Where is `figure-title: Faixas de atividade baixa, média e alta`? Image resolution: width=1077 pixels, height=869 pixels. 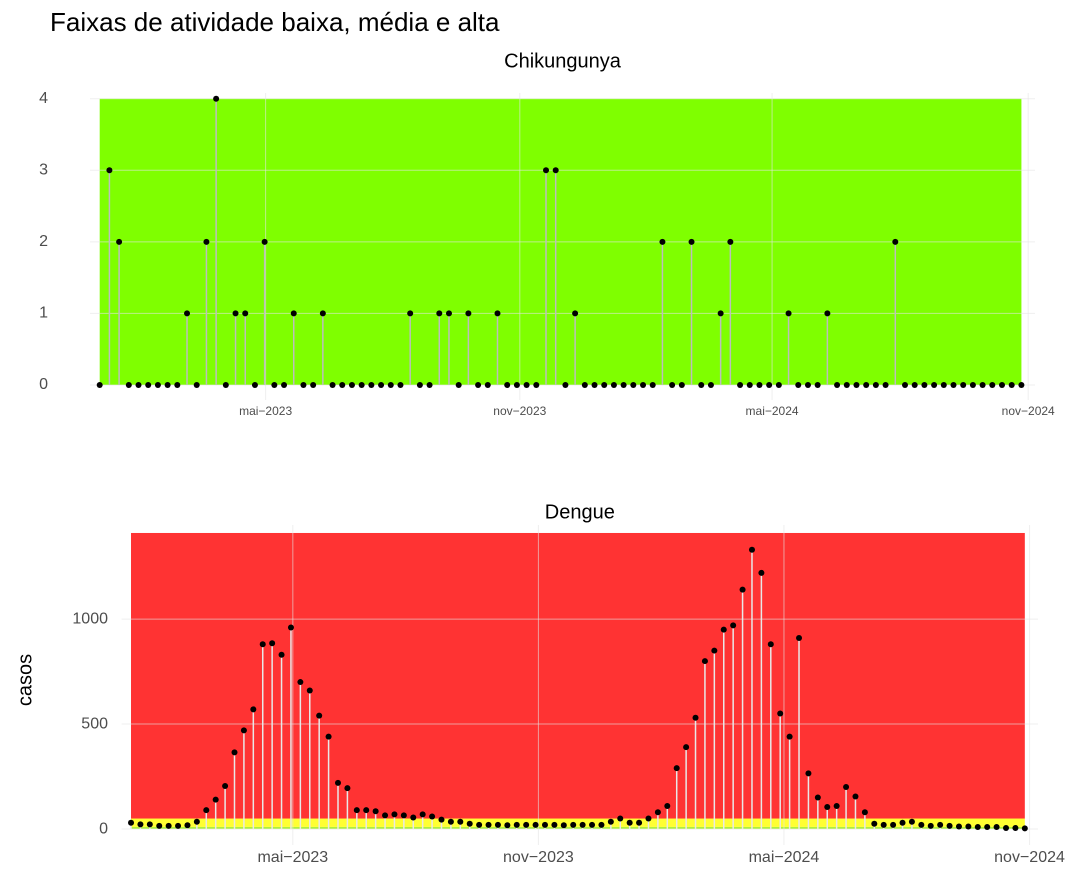 figure-title: Faixas de atividade baixa, média e alta is located at coordinates (275, 22).